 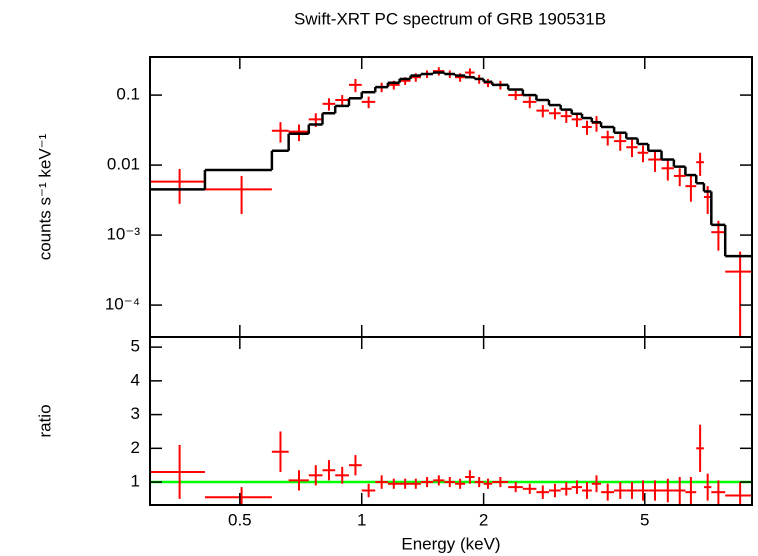 What do you see at coordinates (135, 346) in the screenshot?
I see `y-tick-label: 5` at bounding box center [135, 346].